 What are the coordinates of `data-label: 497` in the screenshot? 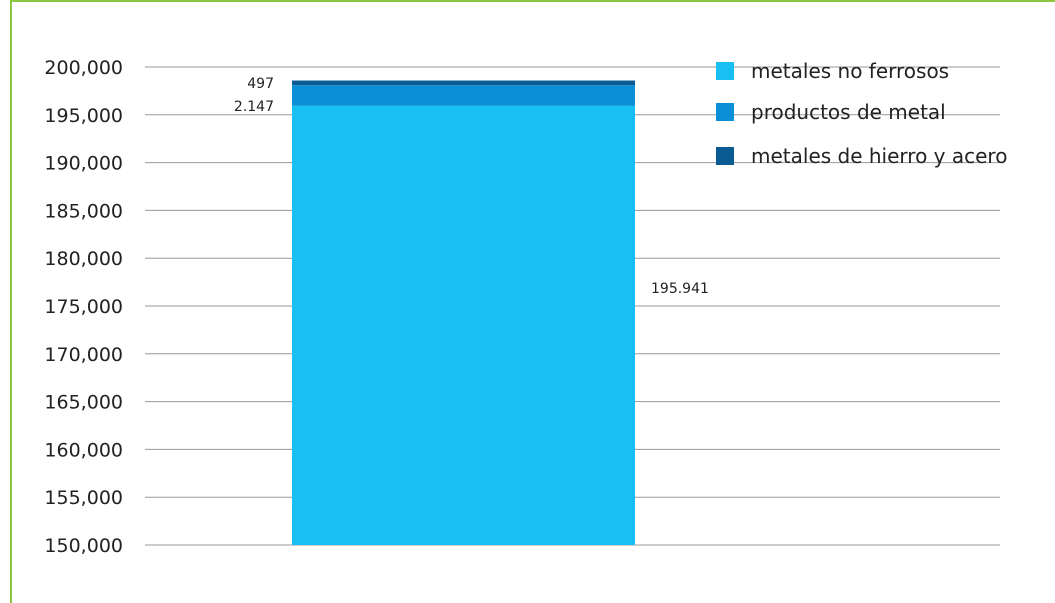 It's located at (260, 84).